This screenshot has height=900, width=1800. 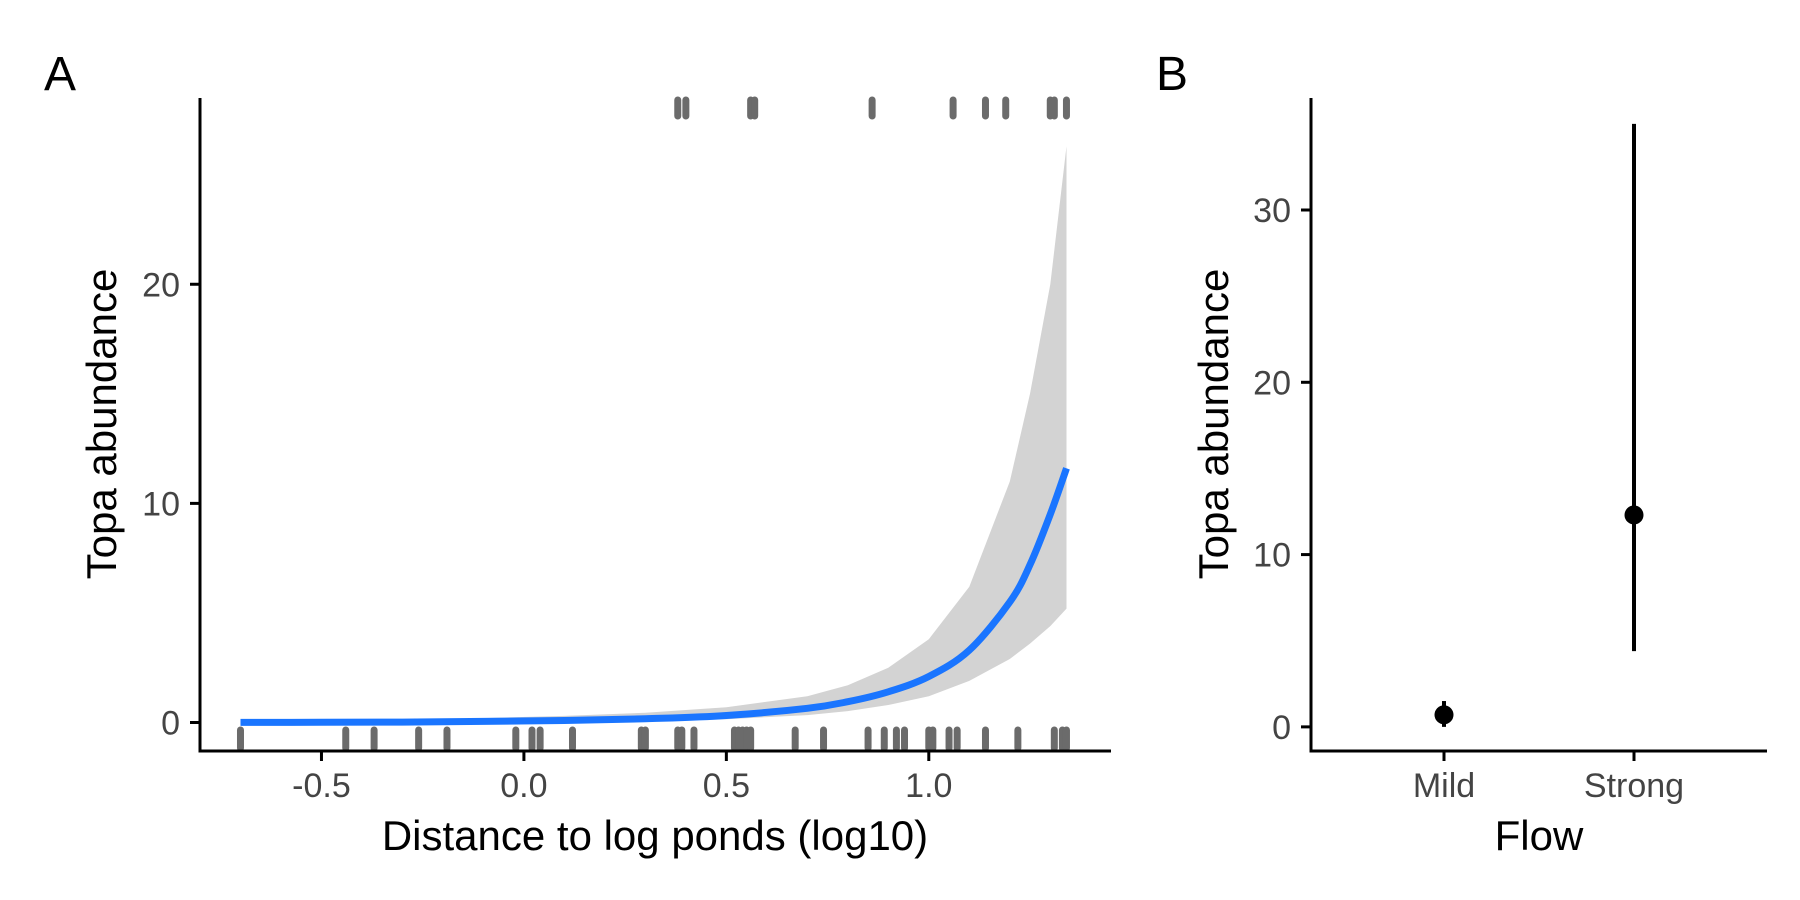 What do you see at coordinates (928, 786) in the screenshot?
I see `x-tick-label: 1.0` at bounding box center [928, 786].